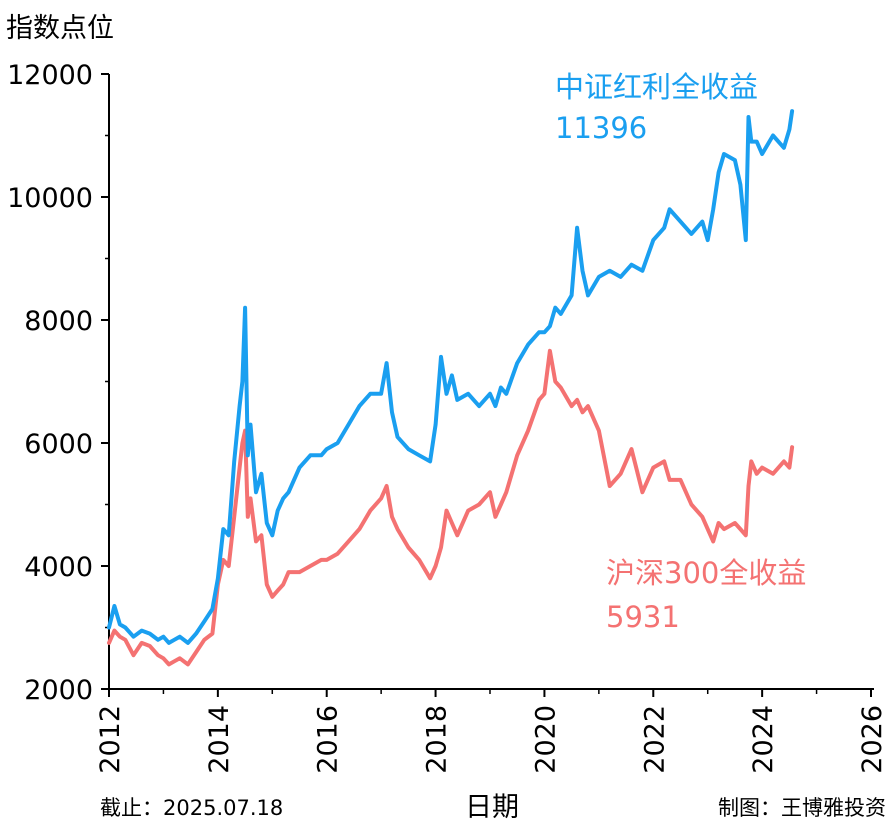  What do you see at coordinates (60, 28) in the screenshot?
I see `y-axis-title: 指数点位` at bounding box center [60, 28].